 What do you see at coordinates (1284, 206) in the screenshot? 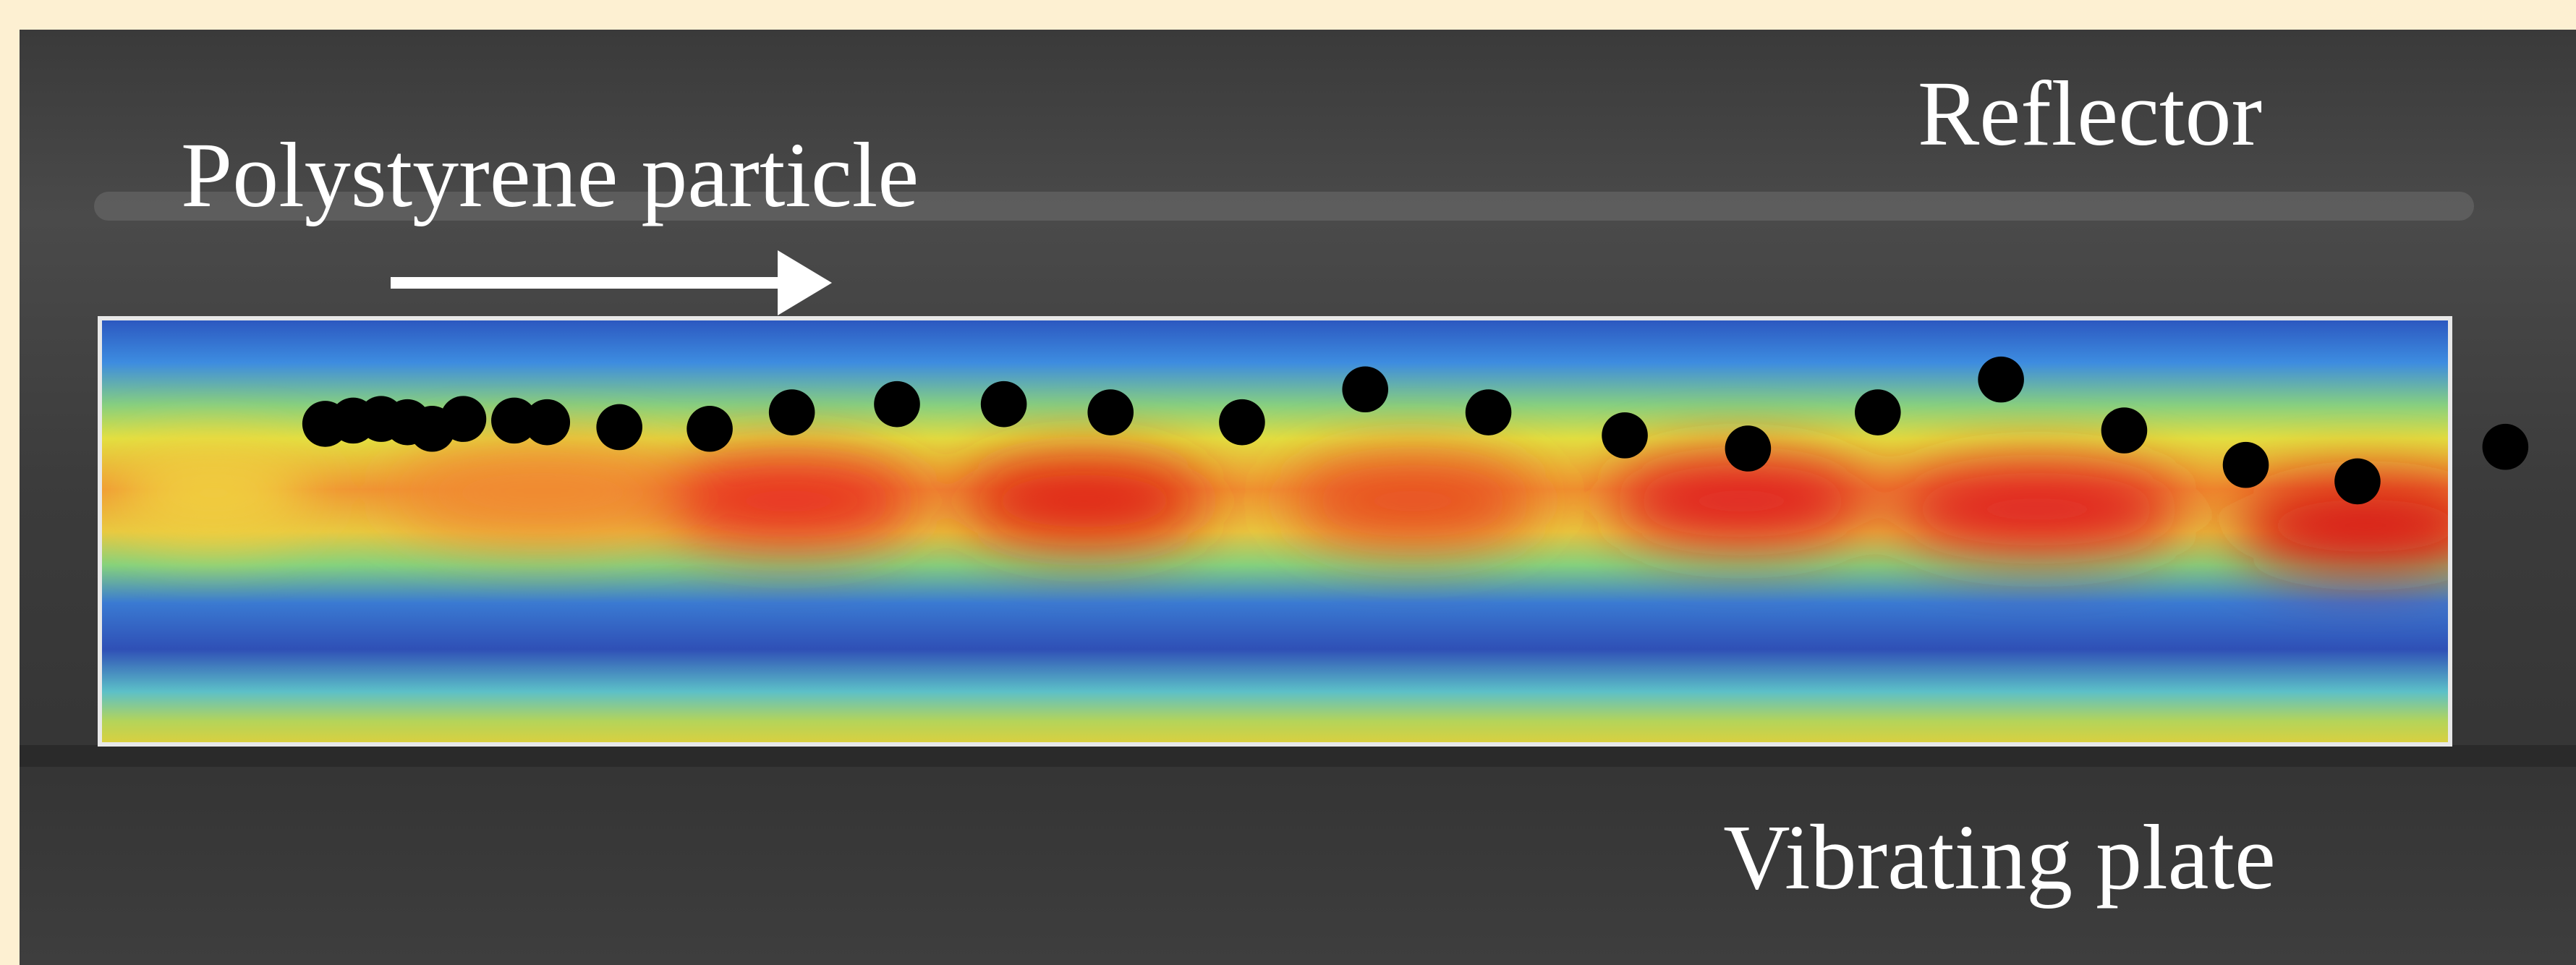
I see `reflector-glow` at bounding box center [1284, 206].